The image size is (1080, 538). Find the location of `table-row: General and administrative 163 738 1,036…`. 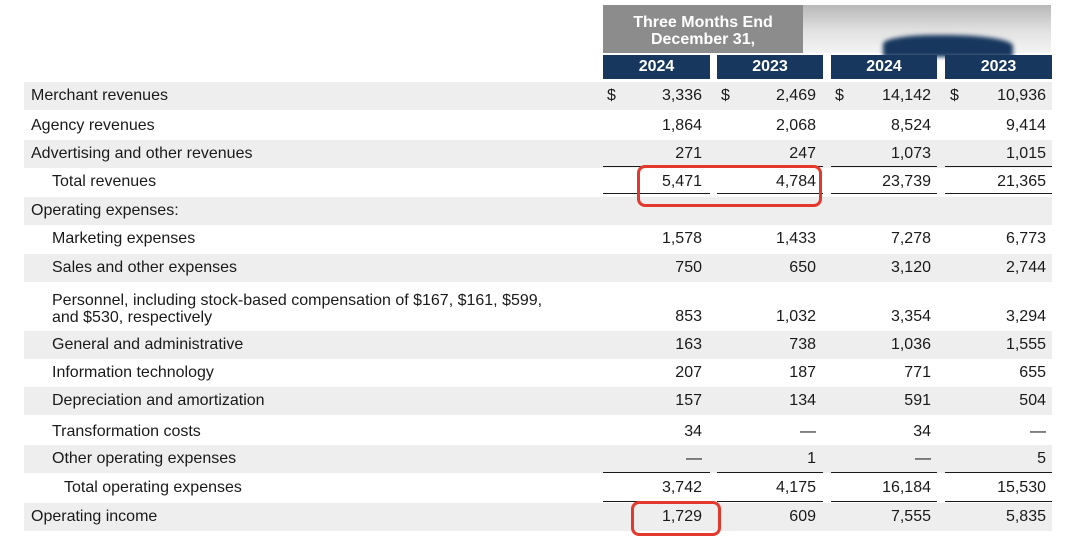

table-row: General and administrative 163 738 1,036… is located at coordinates (538, 345).